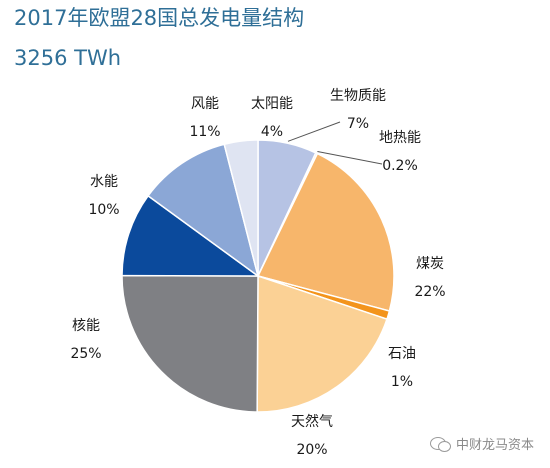  Describe the element at coordinates (358, 124) in the screenshot. I see `slice-value-label: 7%` at that location.